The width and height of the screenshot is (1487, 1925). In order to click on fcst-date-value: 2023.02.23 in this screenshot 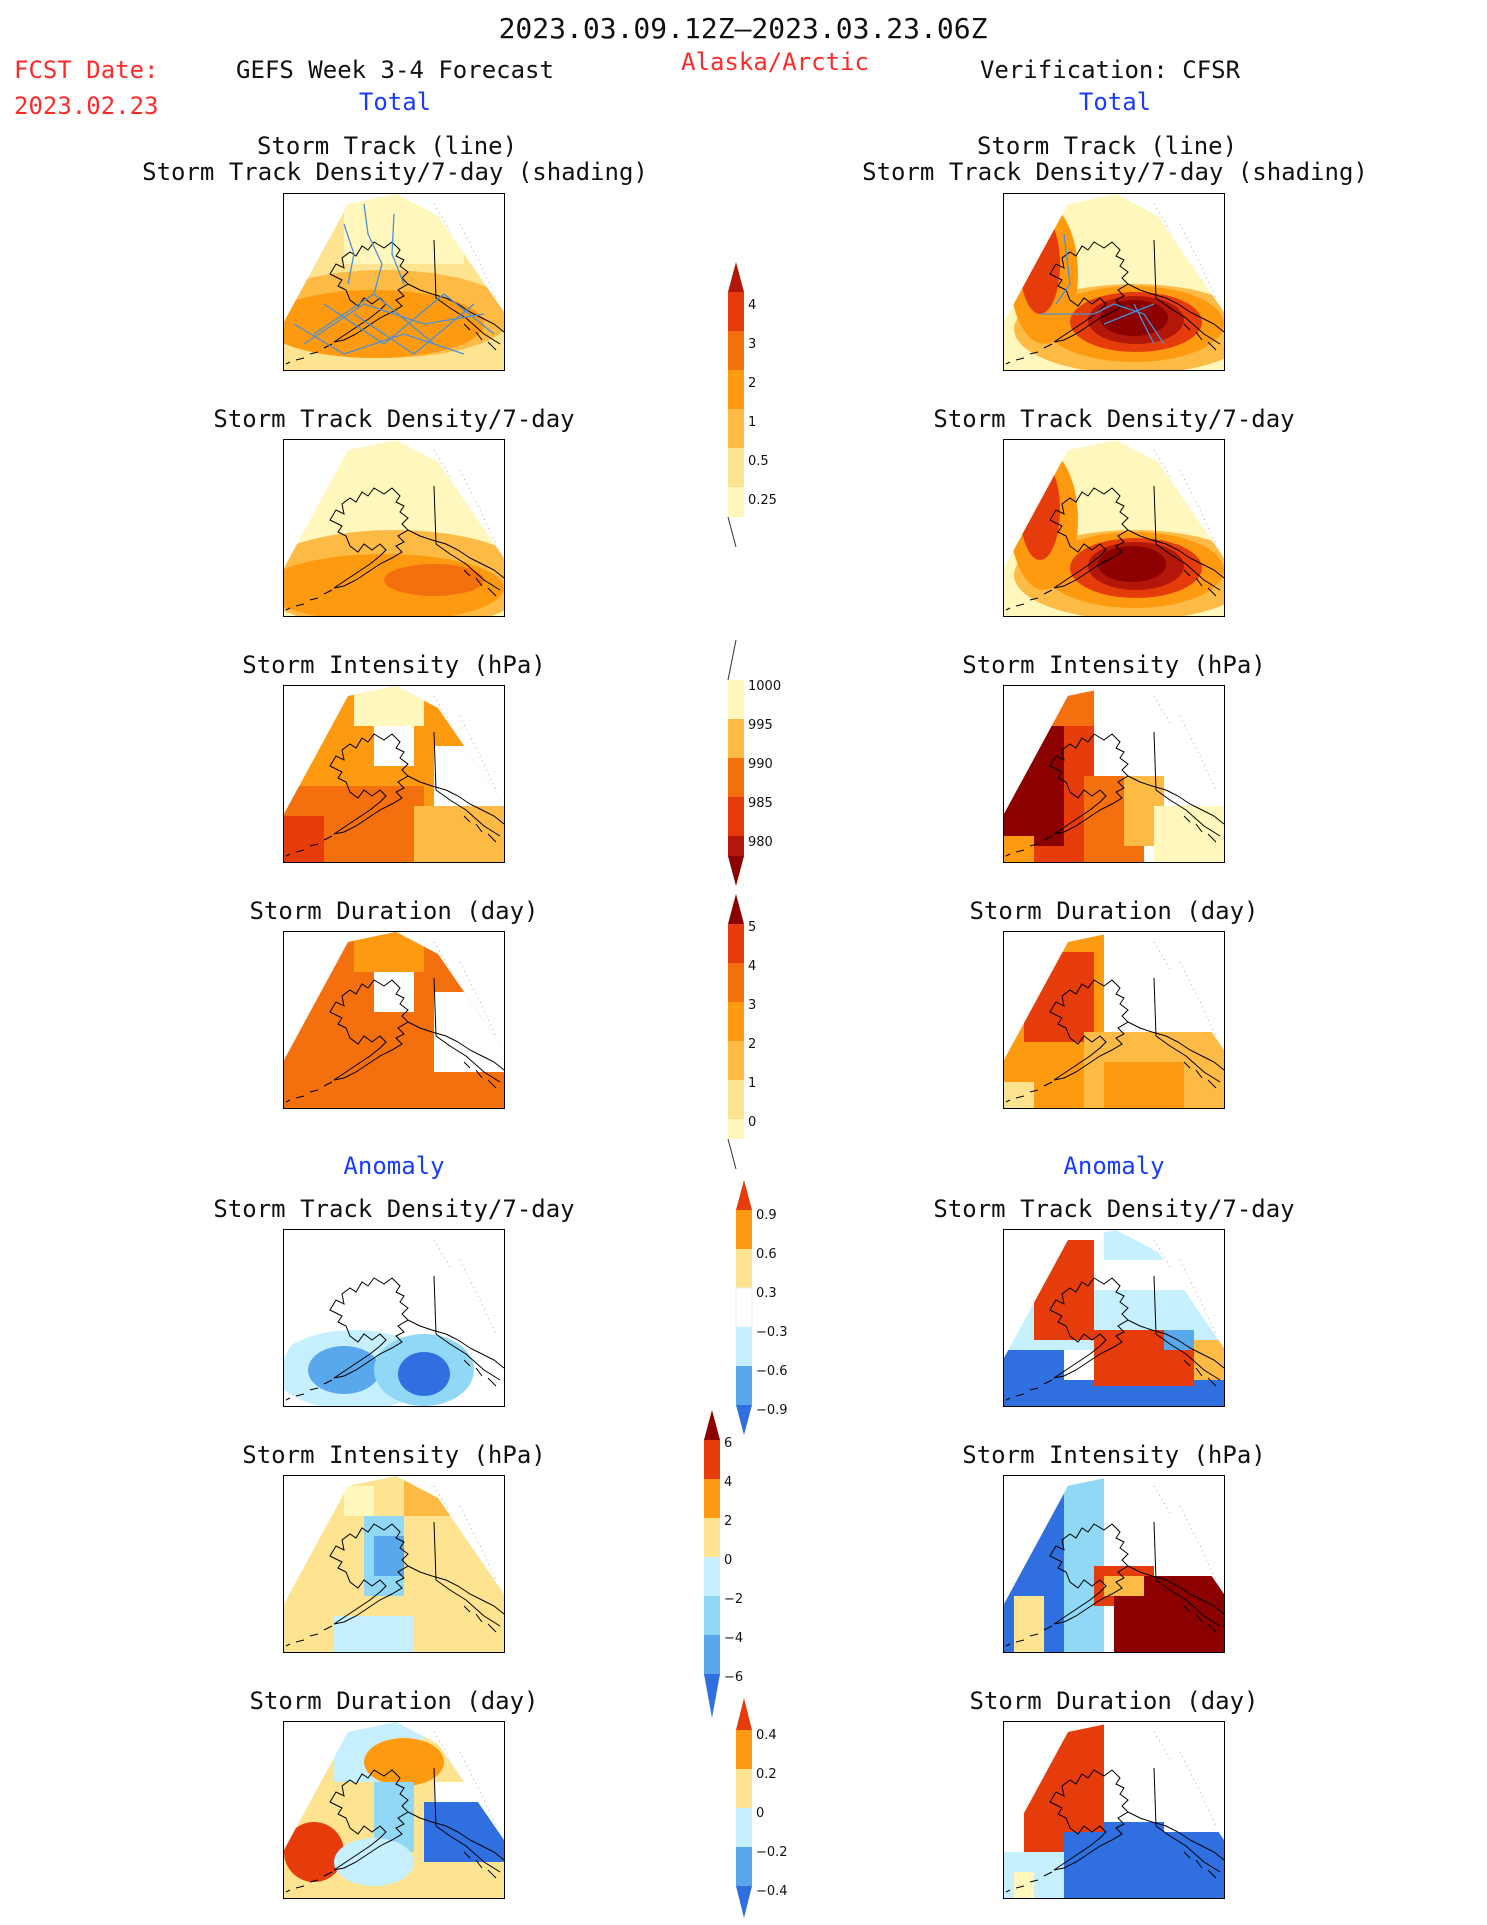, I will do `click(86, 106)`.